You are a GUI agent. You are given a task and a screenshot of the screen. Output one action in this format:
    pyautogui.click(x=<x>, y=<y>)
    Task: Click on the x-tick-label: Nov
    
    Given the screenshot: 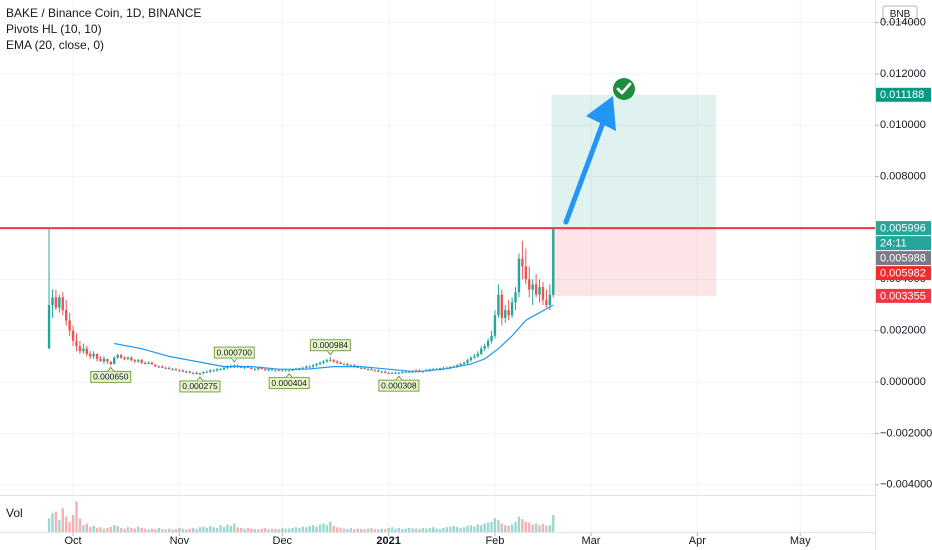 What is the action you would take?
    pyautogui.click(x=180, y=541)
    